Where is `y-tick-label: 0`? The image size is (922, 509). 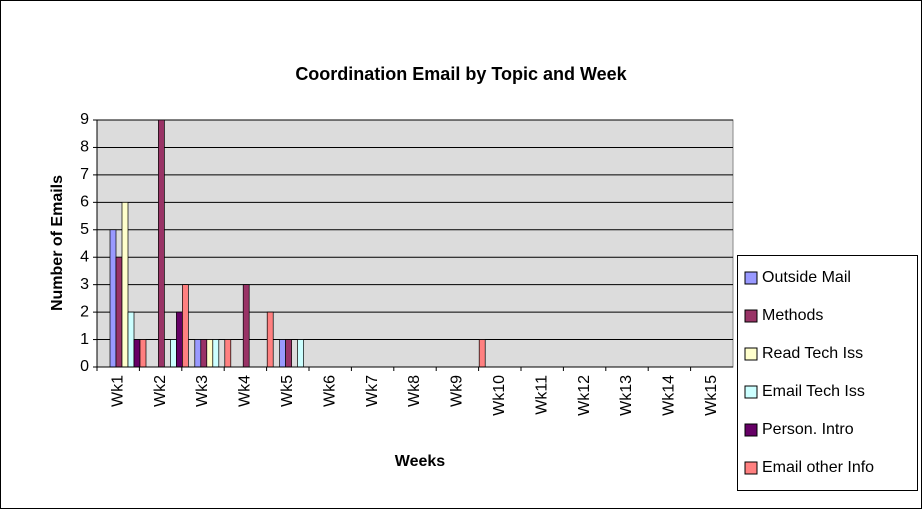
y-tick-label: 0 is located at coordinates (84, 366).